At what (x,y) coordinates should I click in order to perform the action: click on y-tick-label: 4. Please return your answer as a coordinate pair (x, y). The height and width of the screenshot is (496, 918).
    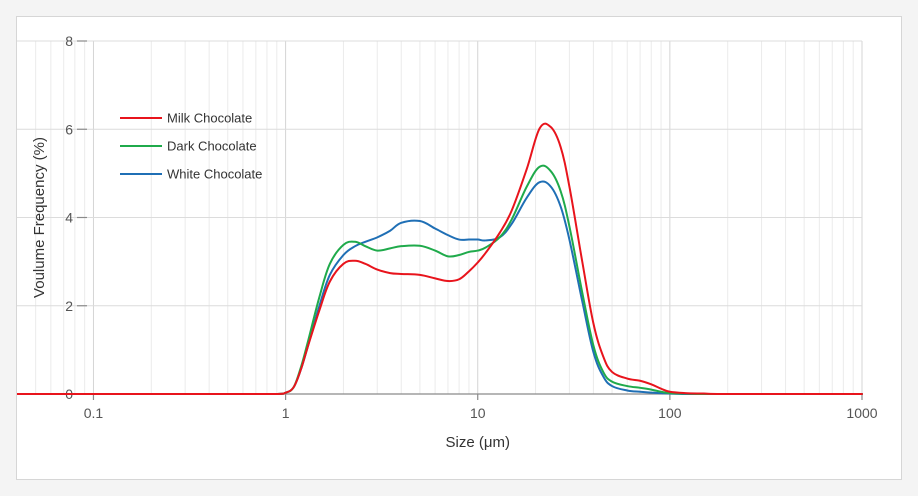
    Looking at the image, I should click on (69, 218).